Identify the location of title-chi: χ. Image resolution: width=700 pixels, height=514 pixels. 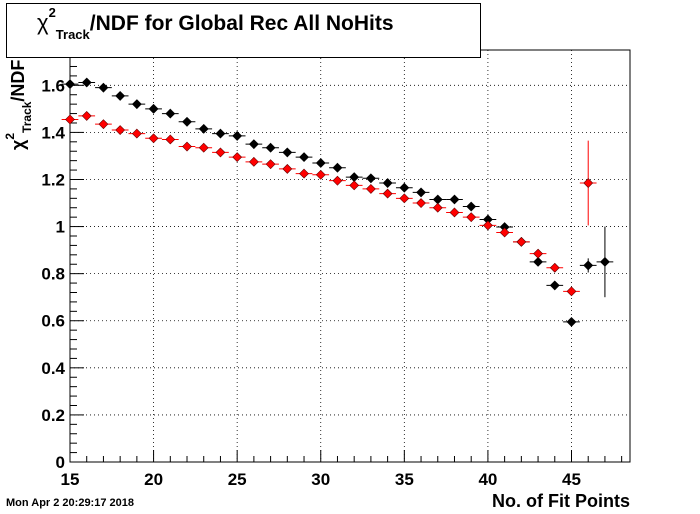
(43, 22).